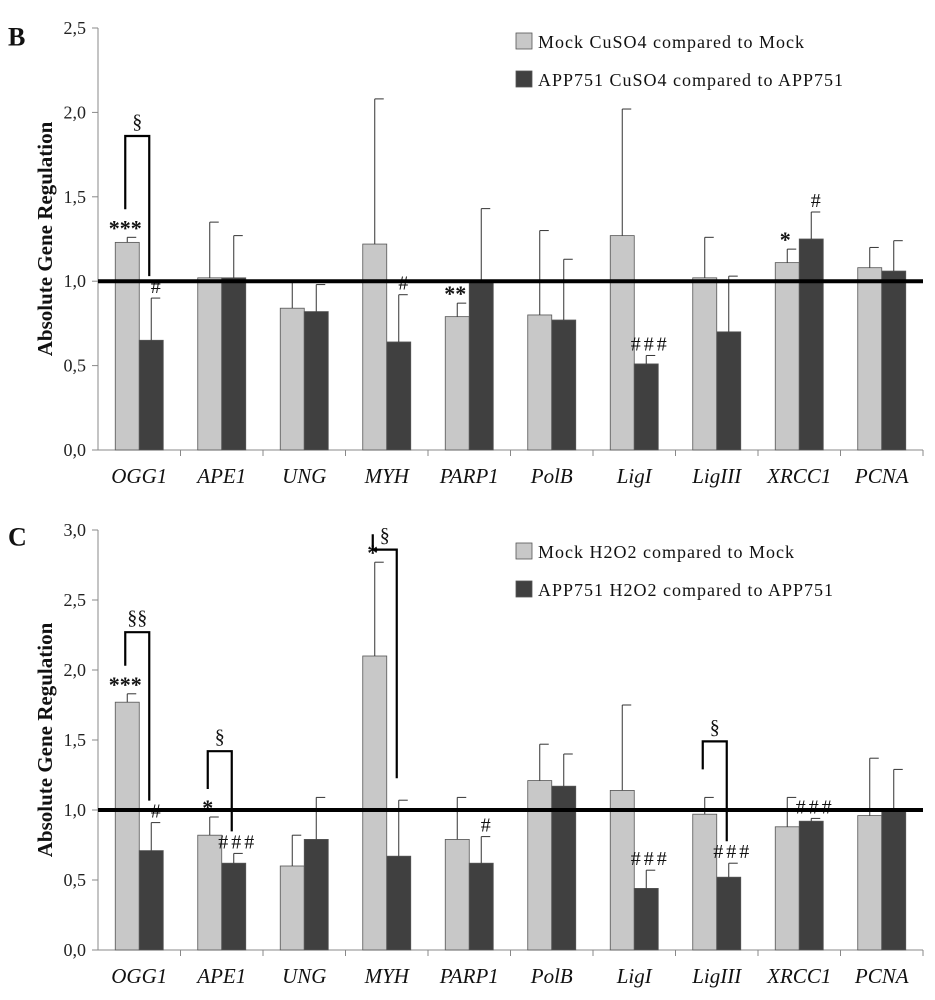  I want to click on legend-label: APP751 CuSO4 compared to APP751, so click(691, 80).